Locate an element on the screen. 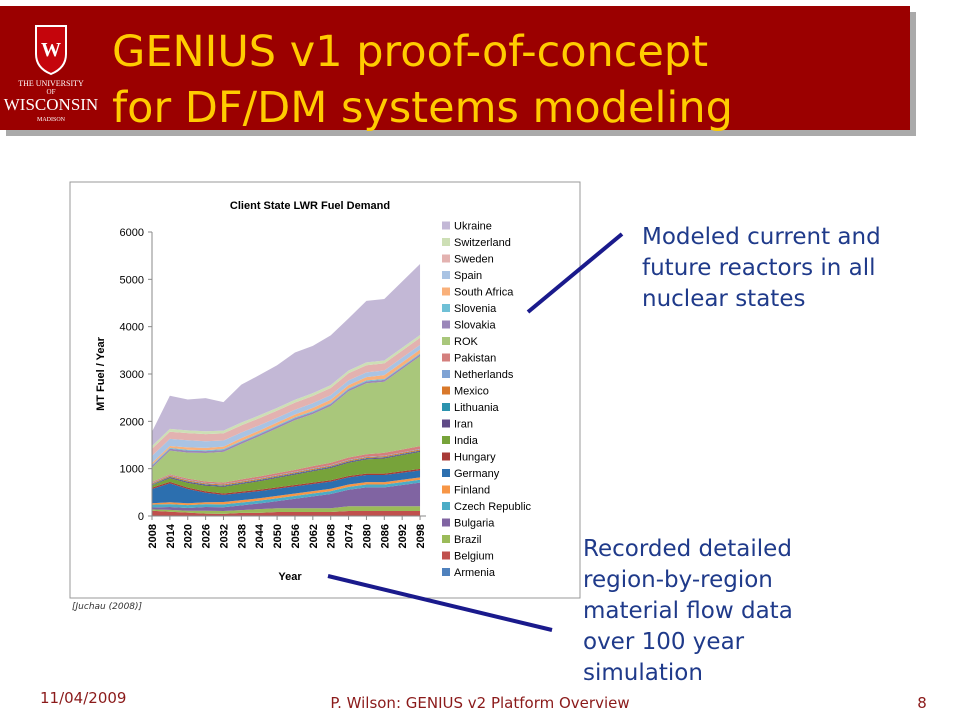 The width and height of the screenshot is (960, 720). legend-label: South Africa is located at coordinates (484, 293).